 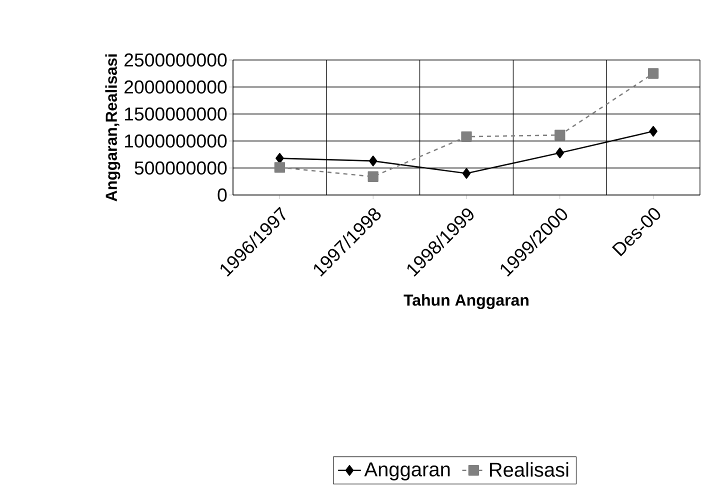 I want to click on legend-label: Anggaran, so click(x=407, y=471).